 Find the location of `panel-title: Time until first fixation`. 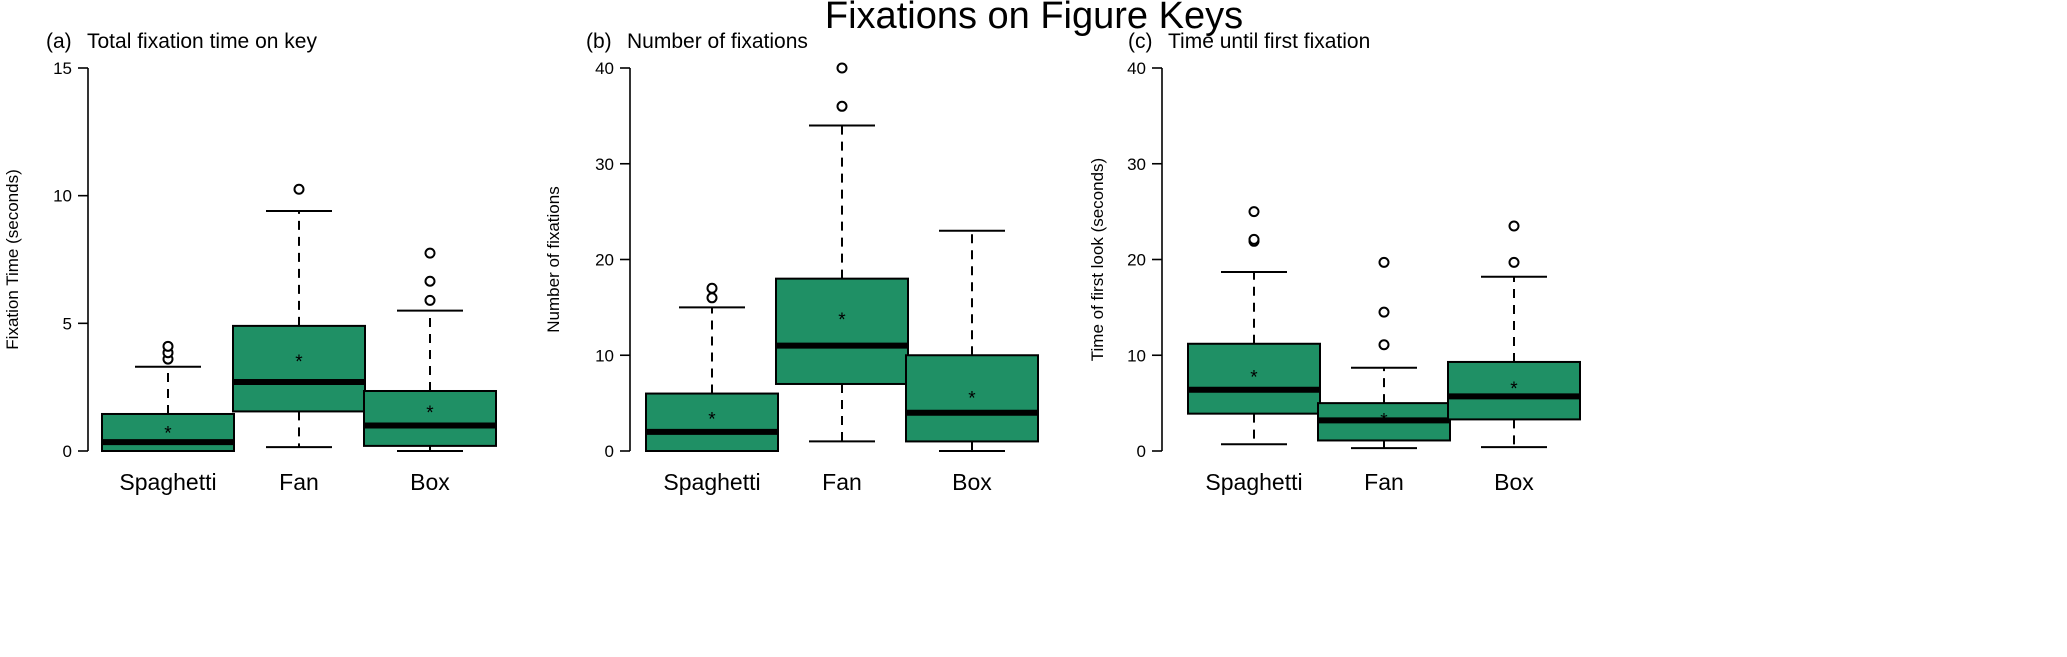

panel-title: Time until first fixation is located at coordinates (1269, 41).